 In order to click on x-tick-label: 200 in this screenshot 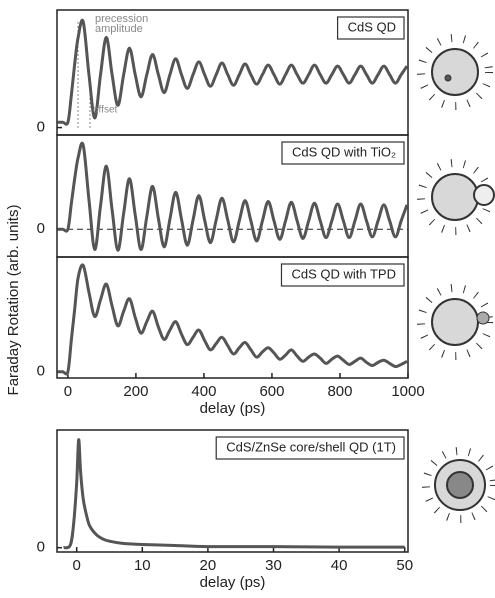, I will do `click(135, 391)`.